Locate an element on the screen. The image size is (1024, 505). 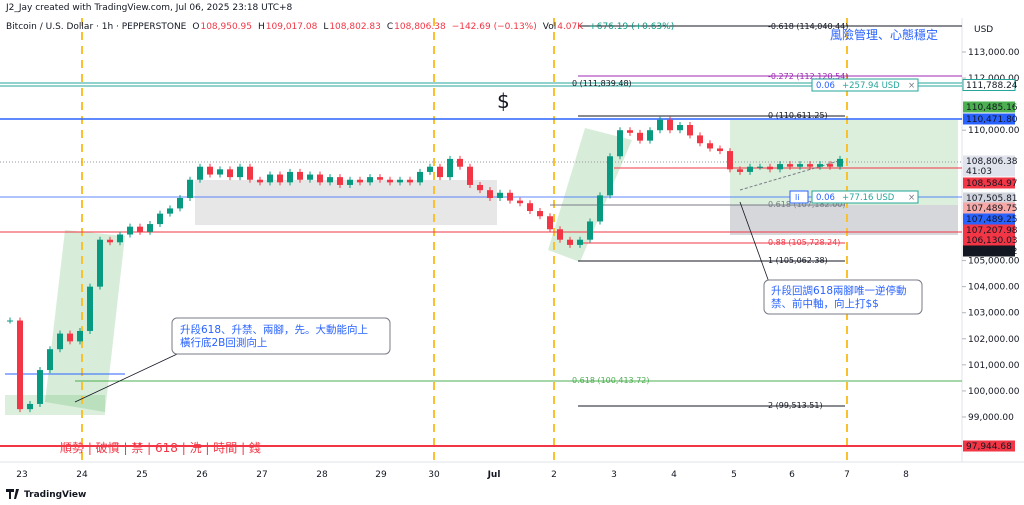
legend-vol-change: +676.19 (+0.63%) is located at coordinates (631, 27).